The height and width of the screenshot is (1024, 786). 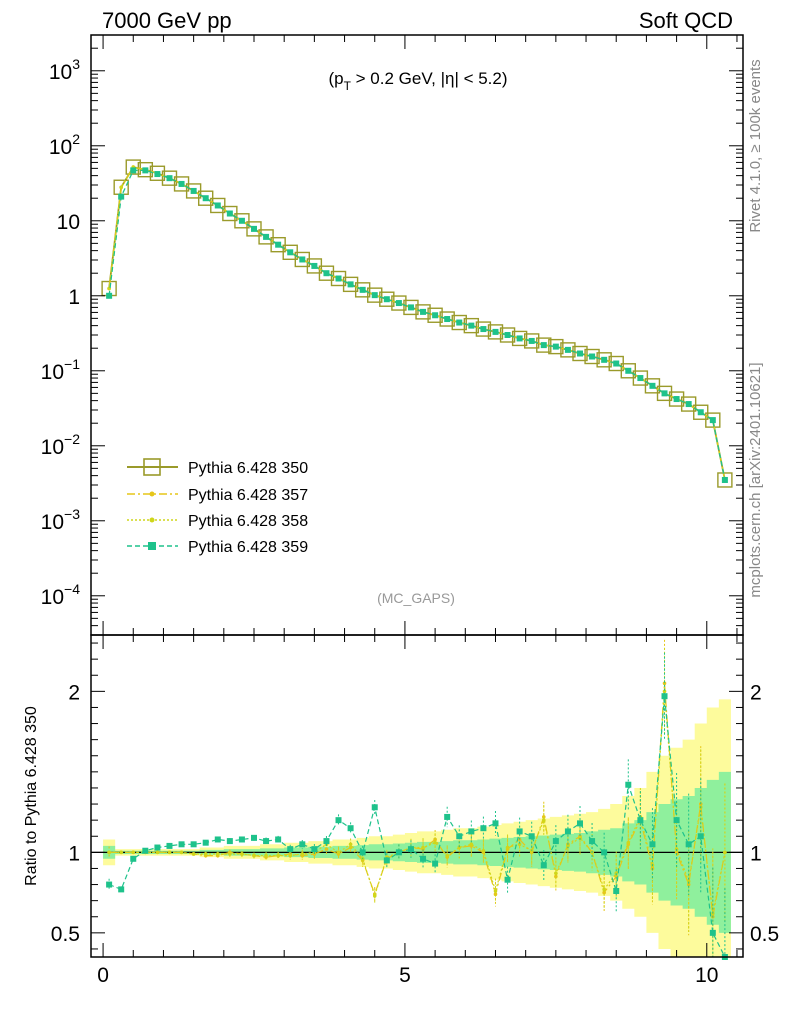 What do you see at coordinates (248, 547) in the screenshot?
I see `legend-label-359: Pythia 6.428 359` at bounding box center [248, 547].